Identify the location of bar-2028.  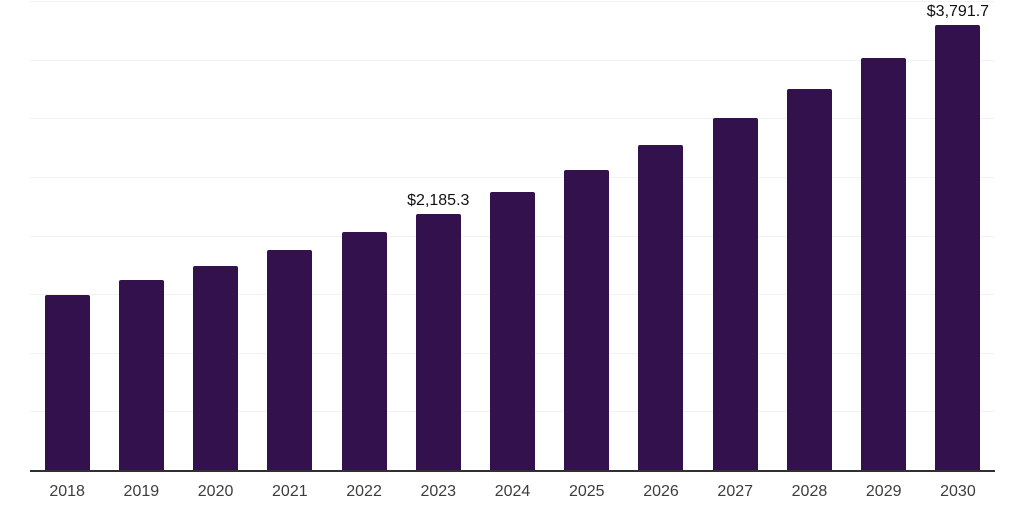
(809, 279).